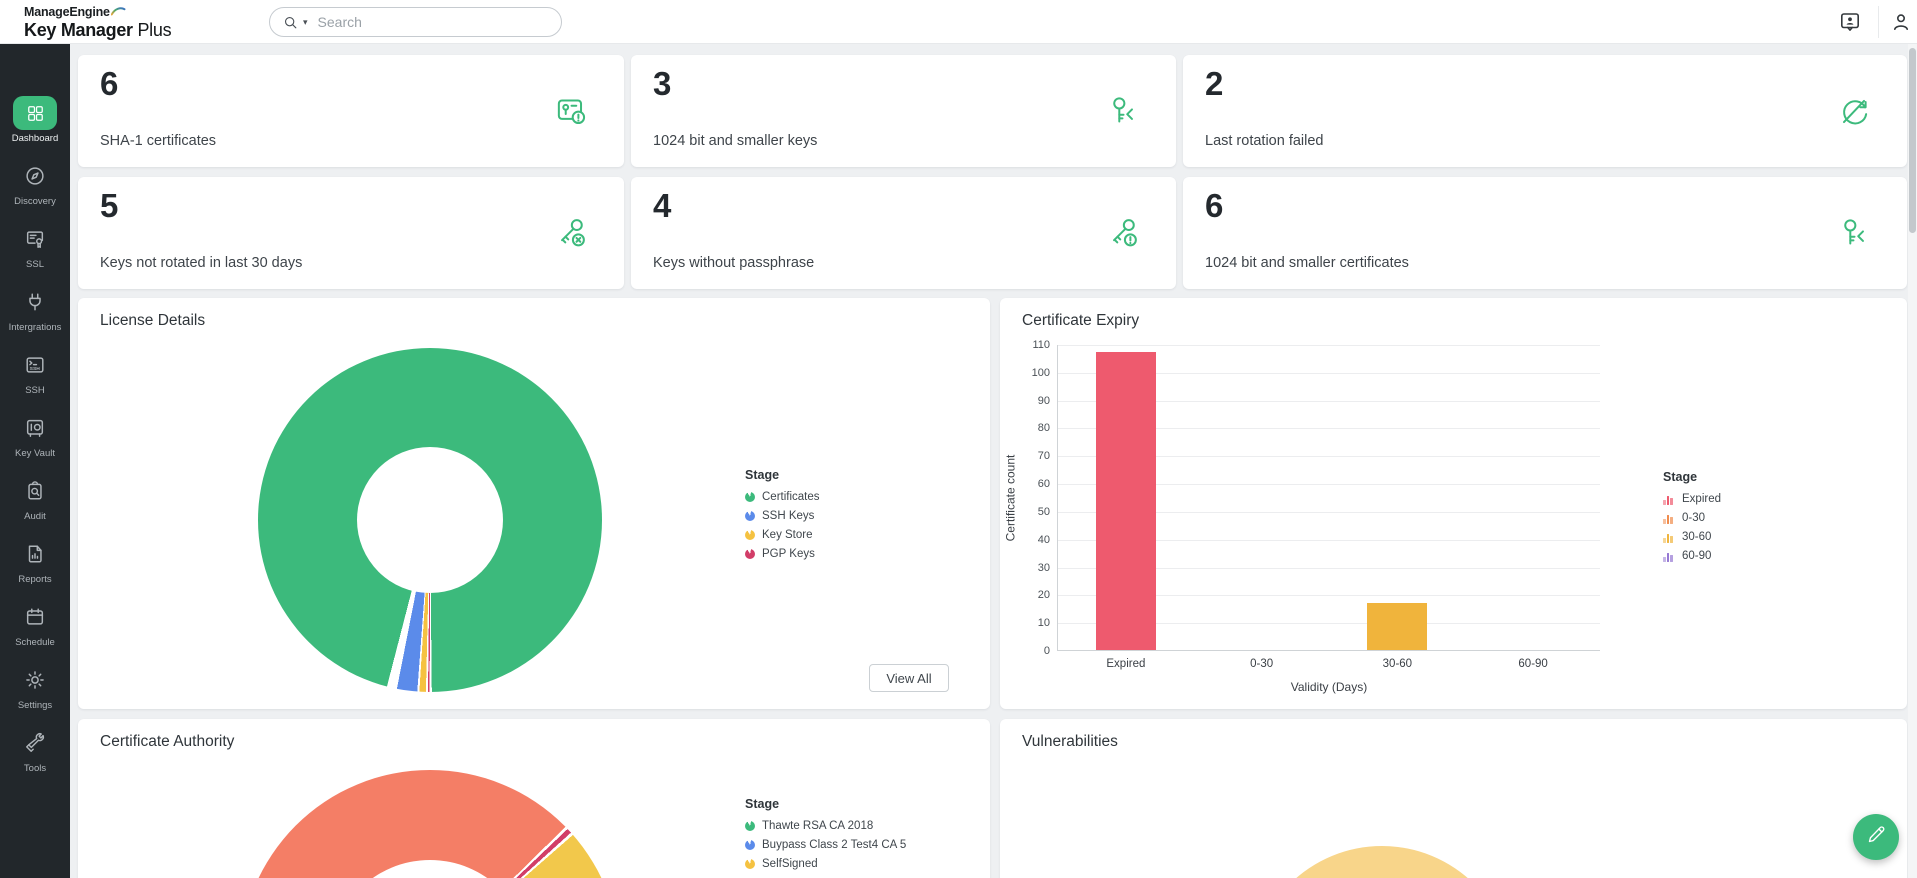 This screenshot has height=878, width=1917. Describe the element at coordinates (1125, 501) in the screenshot. I see `bar-expired` at that location.